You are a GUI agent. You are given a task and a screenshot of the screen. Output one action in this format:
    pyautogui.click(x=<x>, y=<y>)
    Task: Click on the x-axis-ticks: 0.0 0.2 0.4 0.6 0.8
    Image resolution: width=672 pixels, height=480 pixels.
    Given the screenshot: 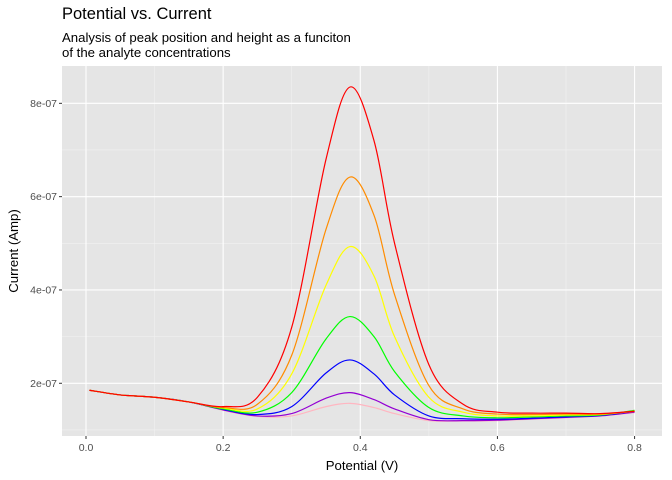 What is the action you would take?
    pyautogui.click(x=360, y=445)
    